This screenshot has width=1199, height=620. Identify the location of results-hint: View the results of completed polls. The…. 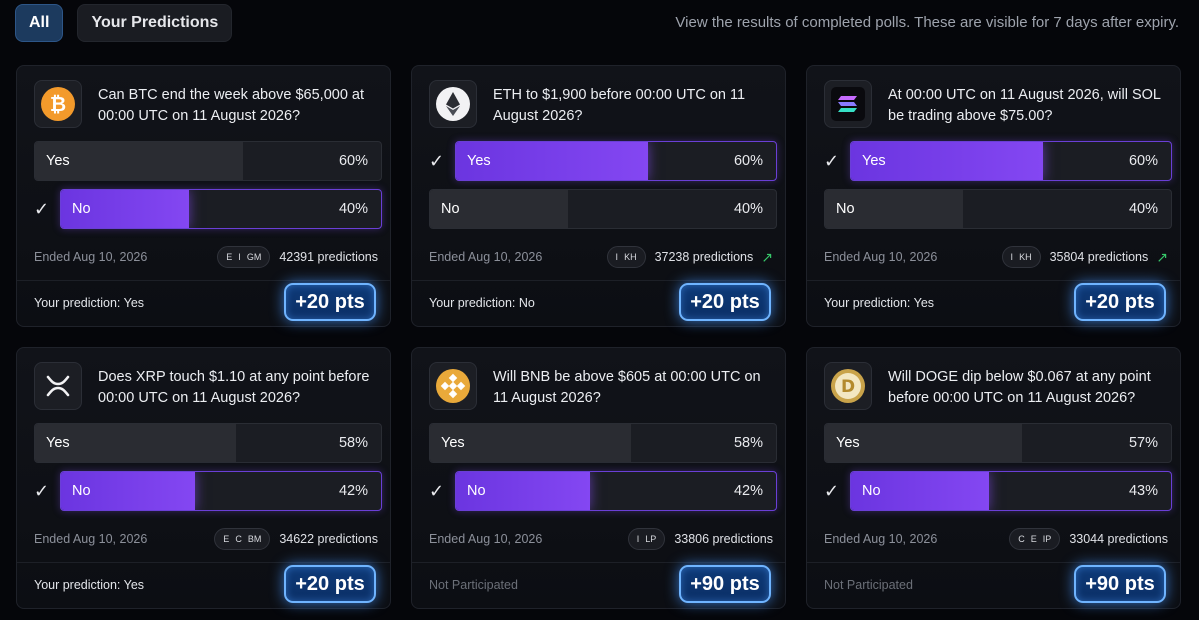
(927, 22).